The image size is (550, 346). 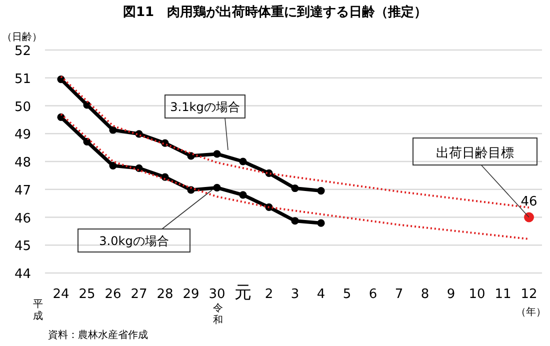 What do you see at coordinates (531, 312) in the screenshot?
I see `x-axis-title: （年）` at bounding box center [531, 312].